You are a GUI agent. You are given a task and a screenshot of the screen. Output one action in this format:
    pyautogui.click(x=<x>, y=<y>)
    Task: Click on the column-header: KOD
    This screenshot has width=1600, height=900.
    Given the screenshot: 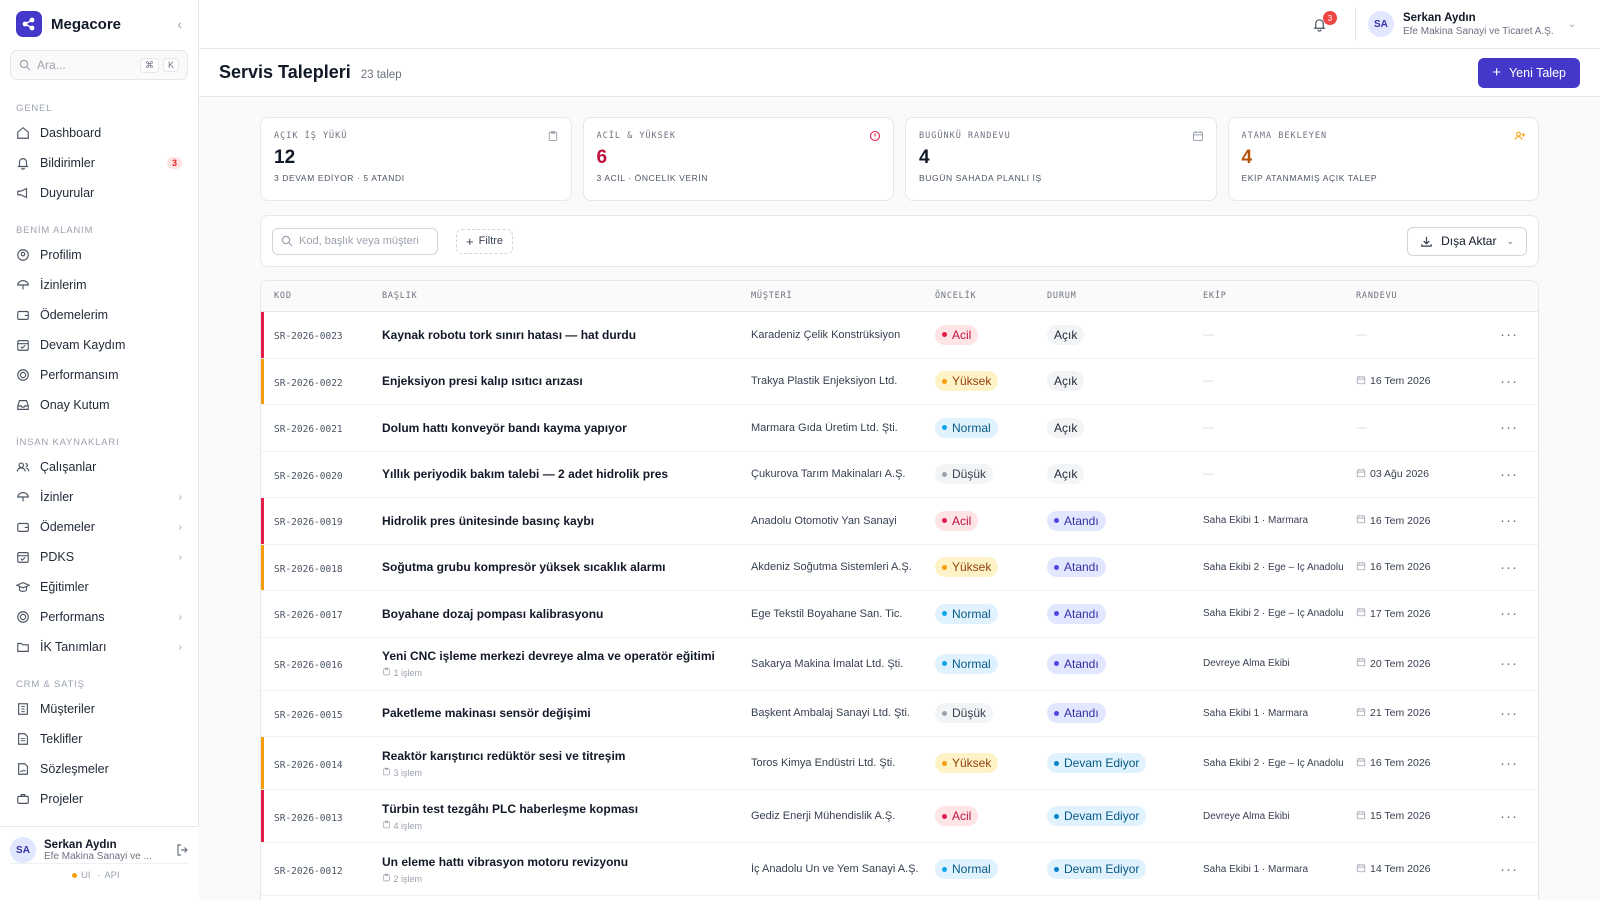 What is the action you would take?
    pyautogui.click(x=283, y=296)
    